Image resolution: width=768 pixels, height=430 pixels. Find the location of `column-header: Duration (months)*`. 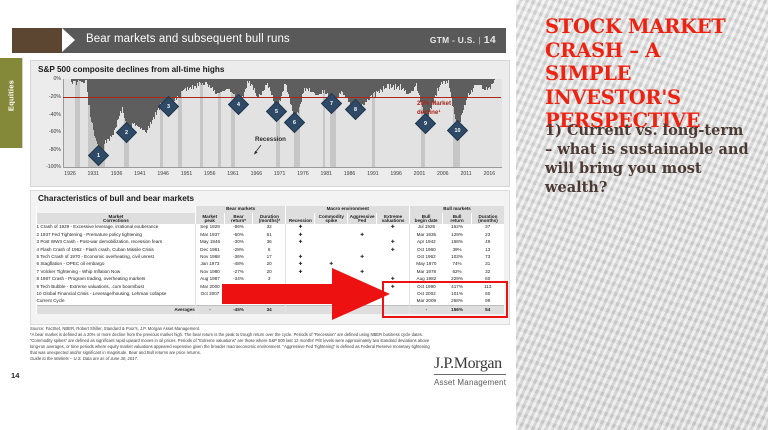

column-header: Duration (months)* is located at coordinates (269, 218).